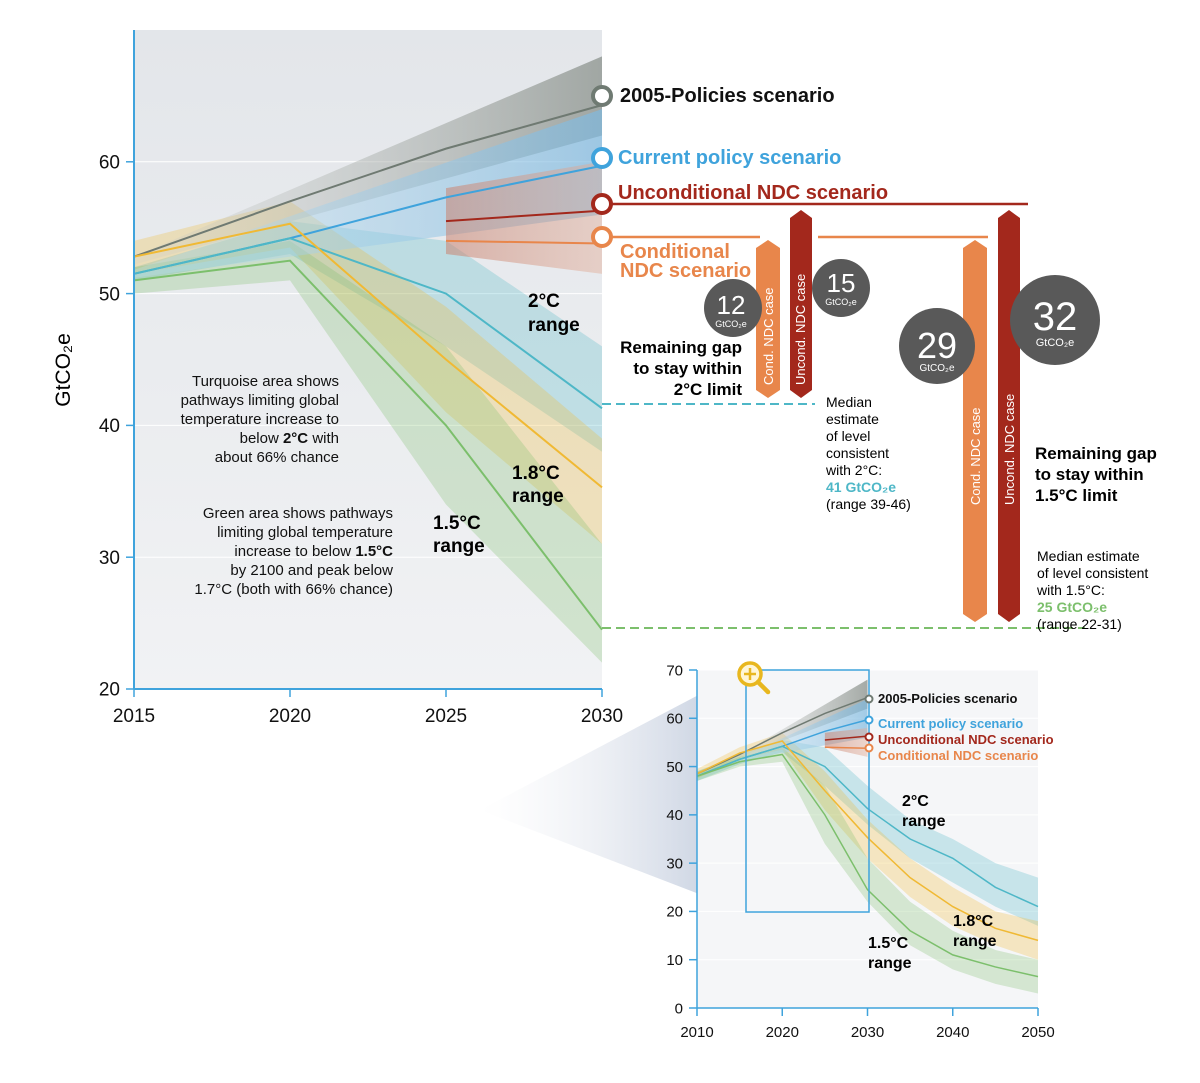 This screenshot has height=1083, width=1200. I want to click on x-tick-label: 2040, so click(952, 1032).